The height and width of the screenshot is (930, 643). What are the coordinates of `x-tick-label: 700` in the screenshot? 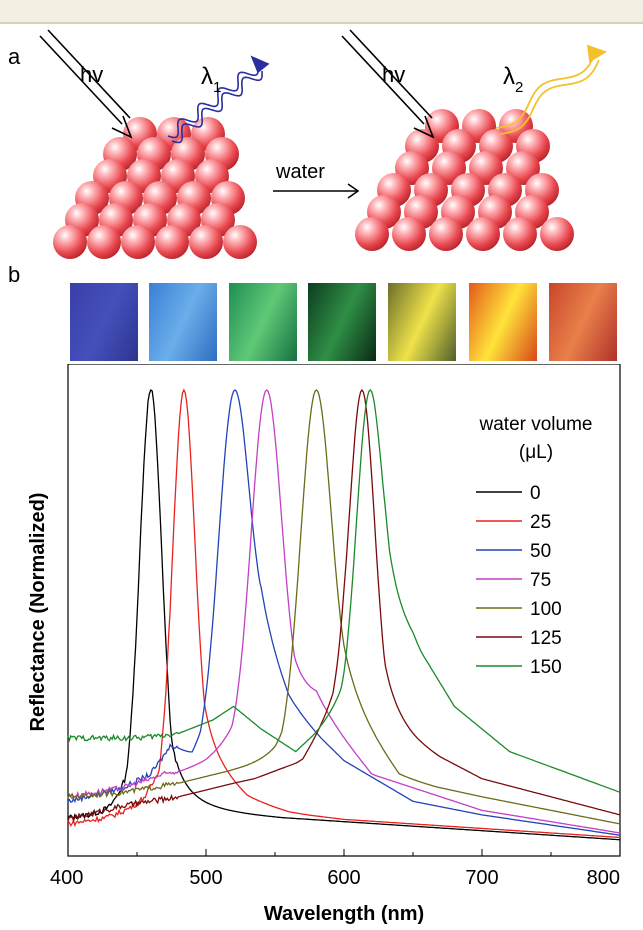 It's located at (481, 878).